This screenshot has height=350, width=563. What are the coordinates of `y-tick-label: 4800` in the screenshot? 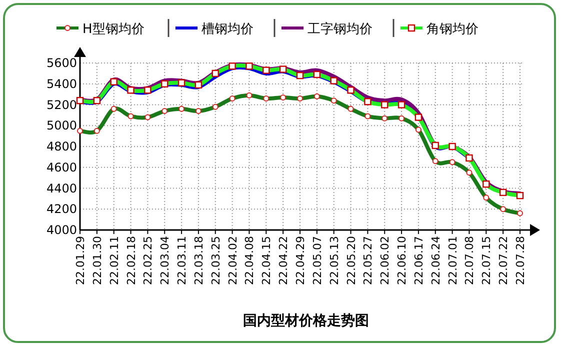 It's located at (61, 147).